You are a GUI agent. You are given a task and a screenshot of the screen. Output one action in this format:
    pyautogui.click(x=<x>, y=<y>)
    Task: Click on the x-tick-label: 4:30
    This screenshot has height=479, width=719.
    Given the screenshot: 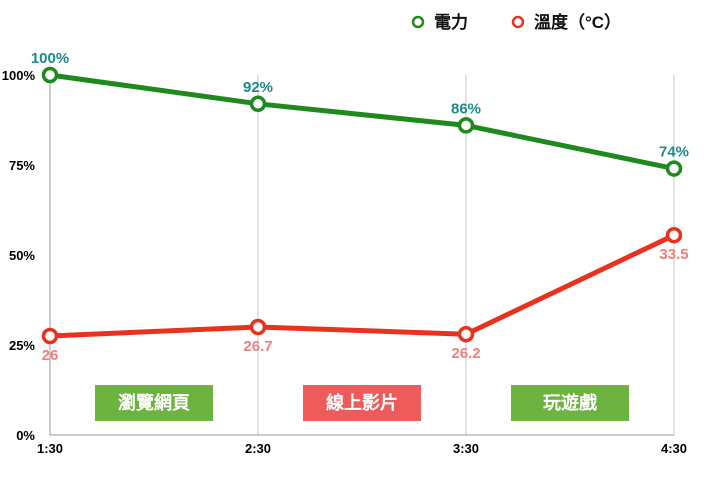 What is the action you would take?
    pyautogui.click(x=674, y=448)
    